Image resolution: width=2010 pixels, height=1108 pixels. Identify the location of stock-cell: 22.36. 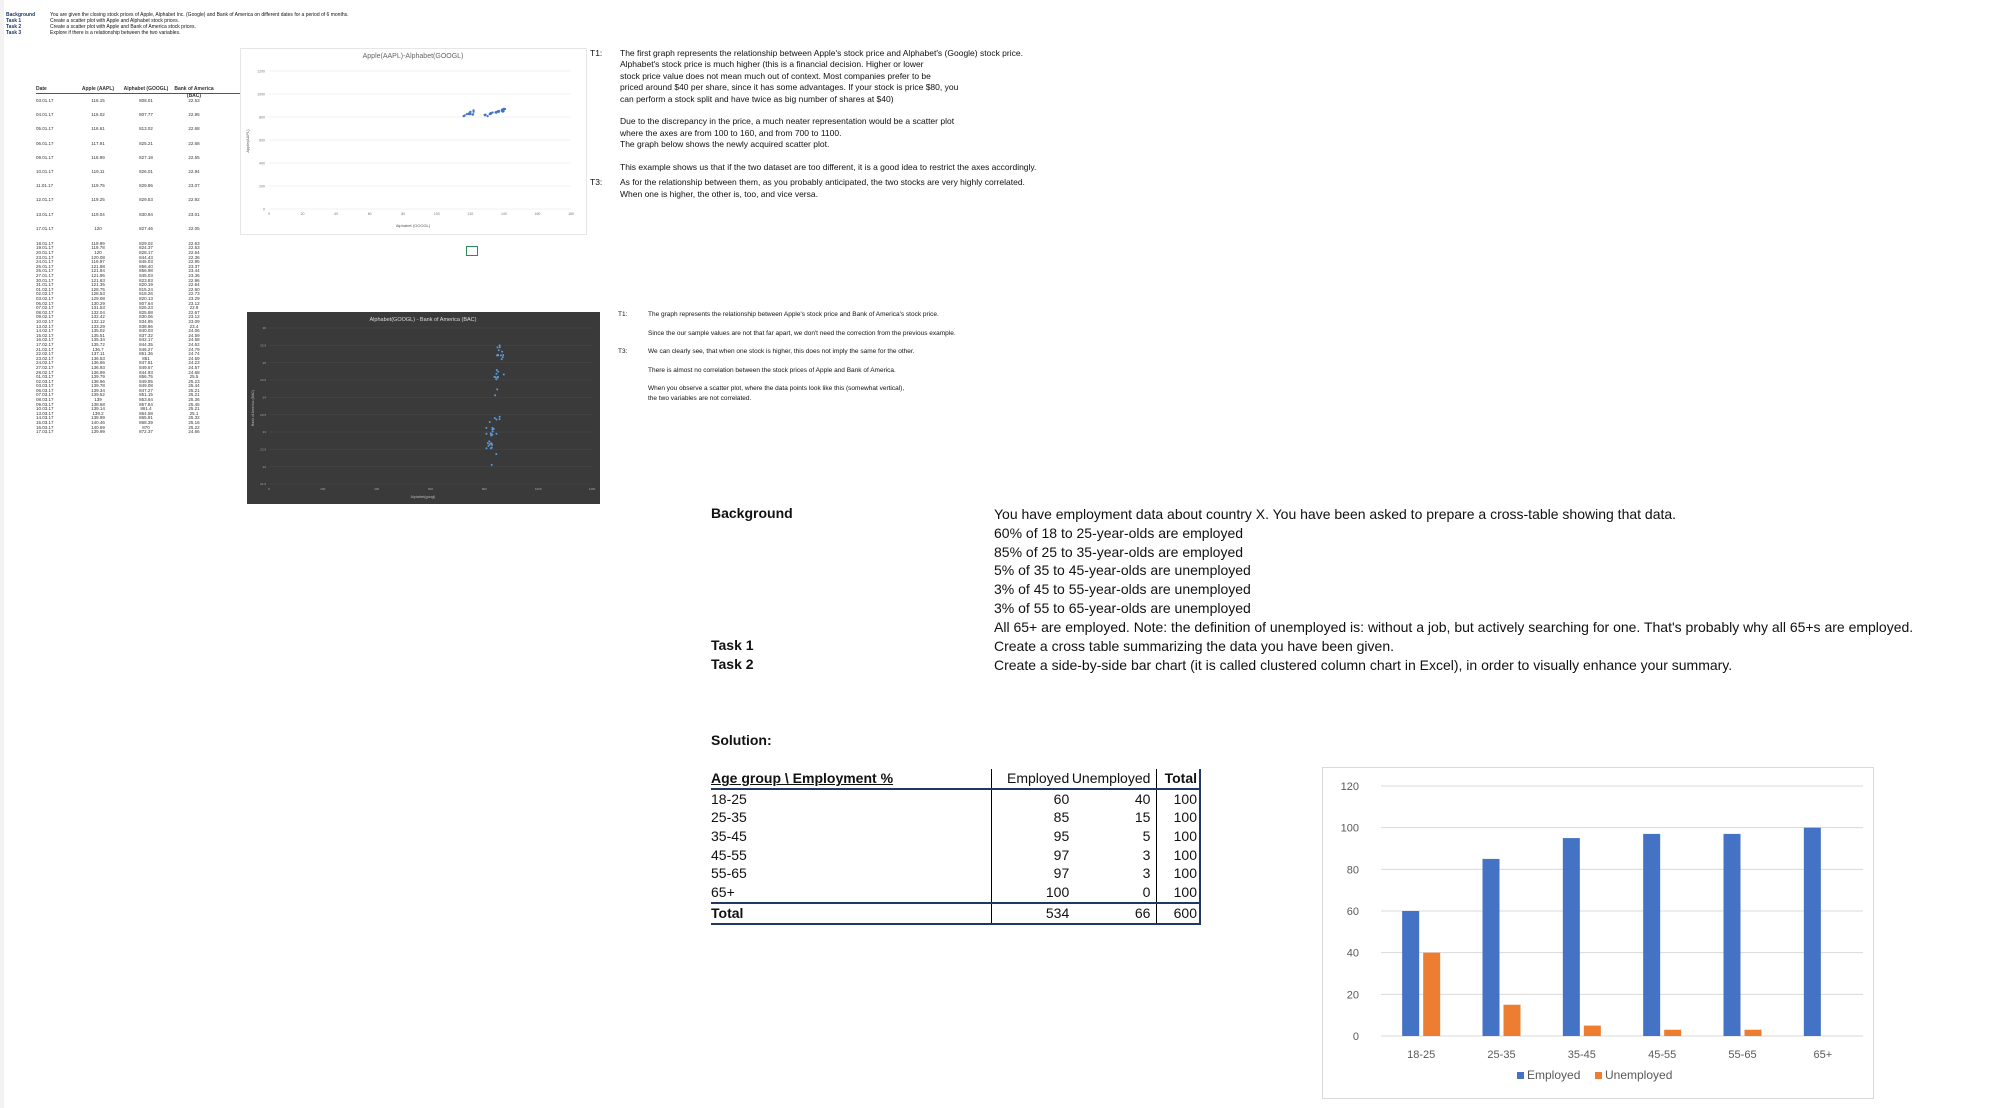
(194, 257).